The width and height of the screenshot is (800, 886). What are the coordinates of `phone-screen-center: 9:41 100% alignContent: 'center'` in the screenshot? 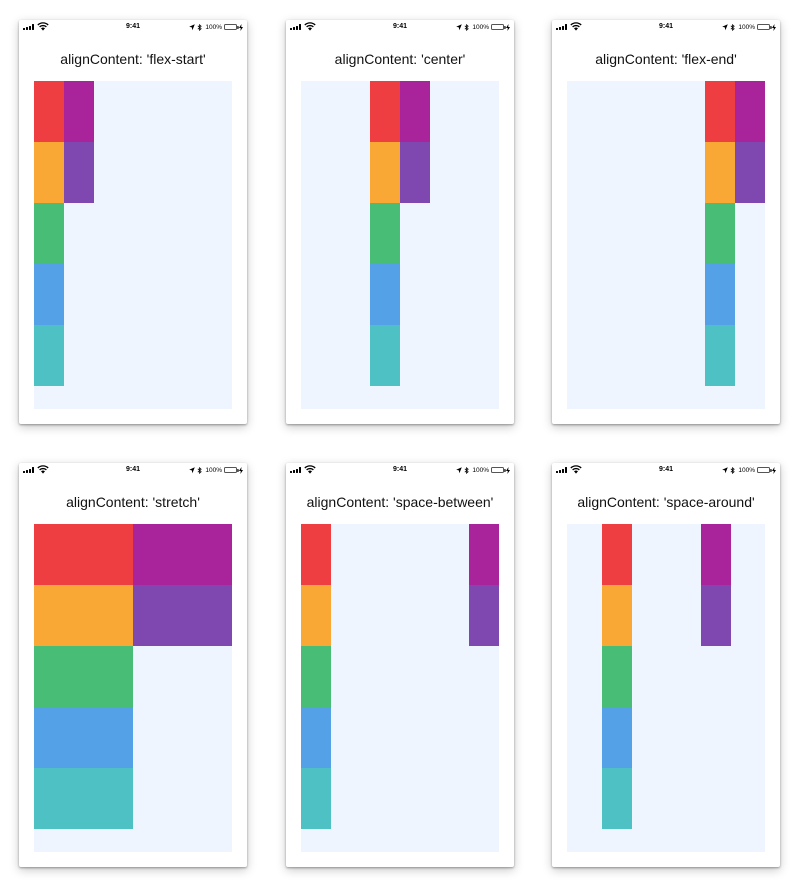 It's located at (400, 222).